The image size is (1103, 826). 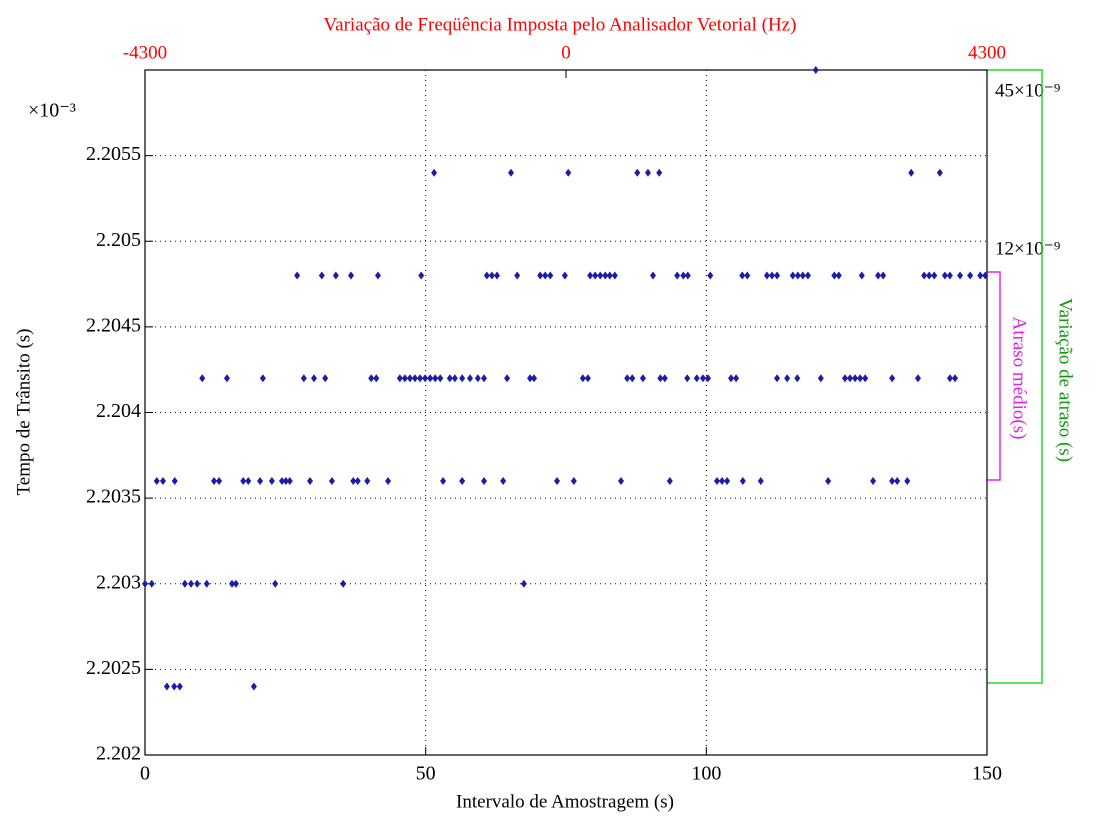 I want to click on x-axis-label: Intervalo de Amostragem (s), so click(x=565, y=801).